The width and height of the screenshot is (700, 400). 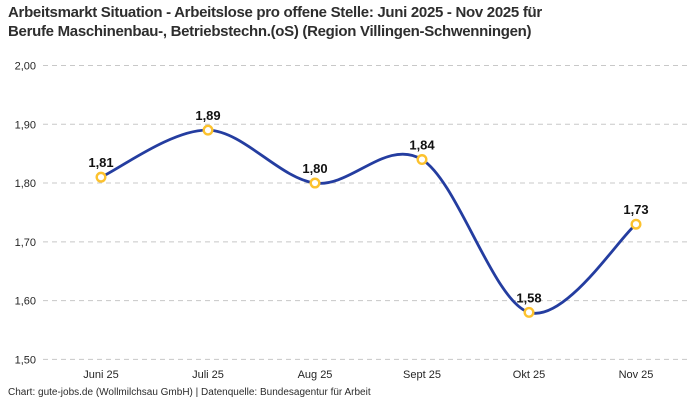 What do you see at coordinates (25, 125) in the screenshot?
I see `y-tick-label: 1,90` at bounding box center [25, 125].